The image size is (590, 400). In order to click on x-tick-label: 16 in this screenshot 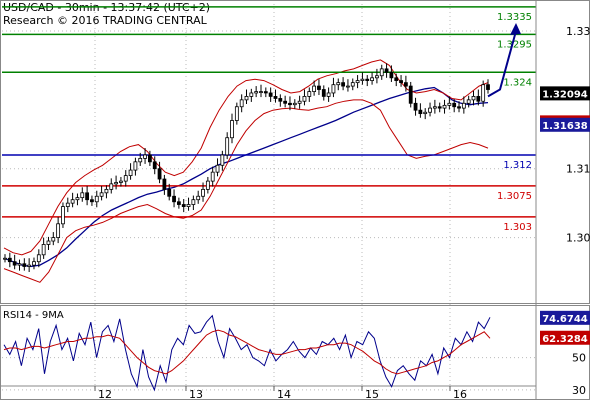, I will do `click(460, 394)`.